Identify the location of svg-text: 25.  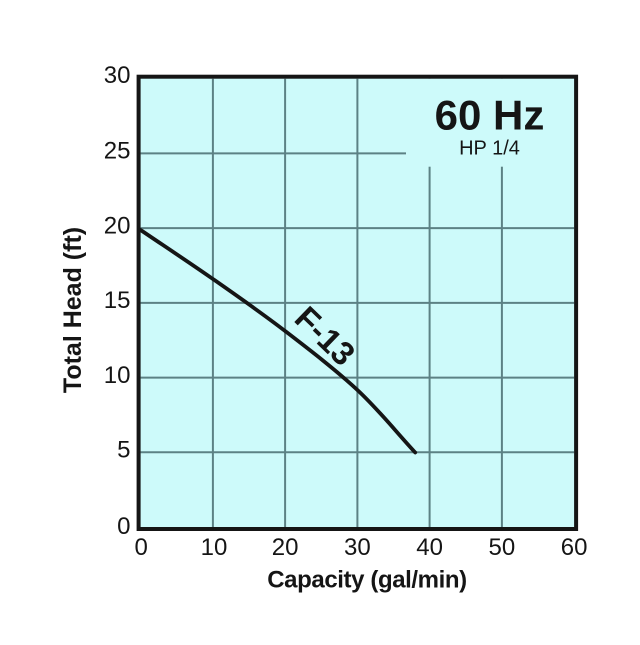
(117, 151).